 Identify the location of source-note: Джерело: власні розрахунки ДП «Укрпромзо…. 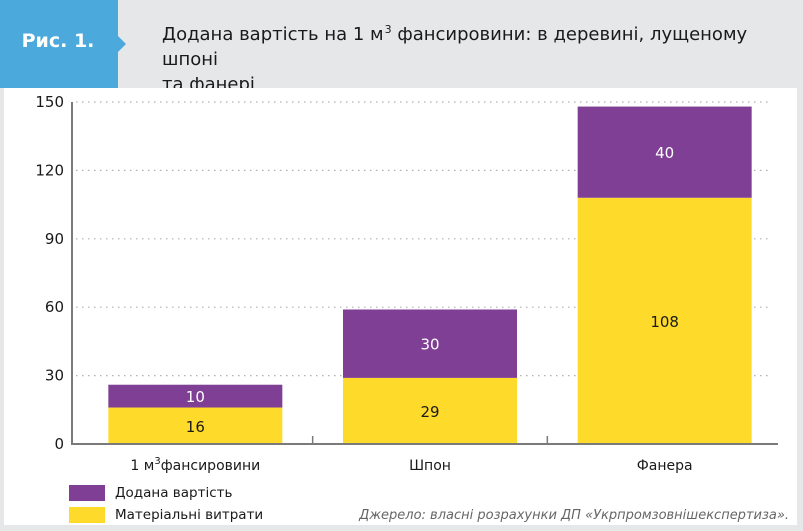
(574, 515).